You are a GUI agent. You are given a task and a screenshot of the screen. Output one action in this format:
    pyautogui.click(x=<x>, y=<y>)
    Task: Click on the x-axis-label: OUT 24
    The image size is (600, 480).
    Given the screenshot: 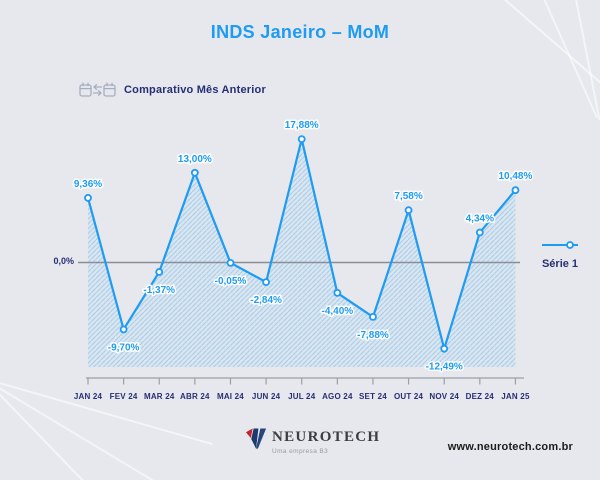 What is the action you would take?
    pyautogui.click(x=409, y=396)
    